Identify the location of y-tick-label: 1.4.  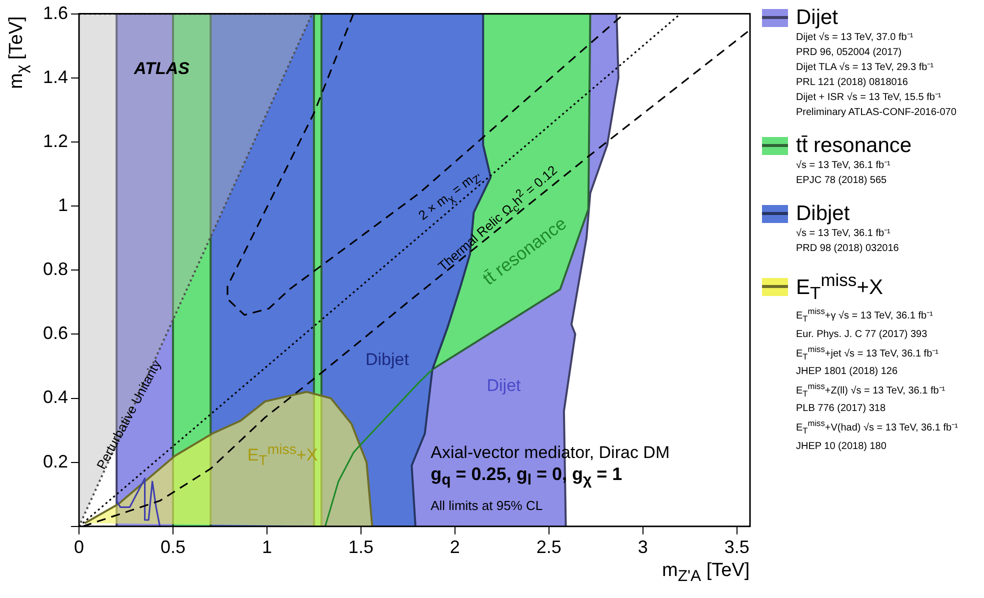
(55, 76).